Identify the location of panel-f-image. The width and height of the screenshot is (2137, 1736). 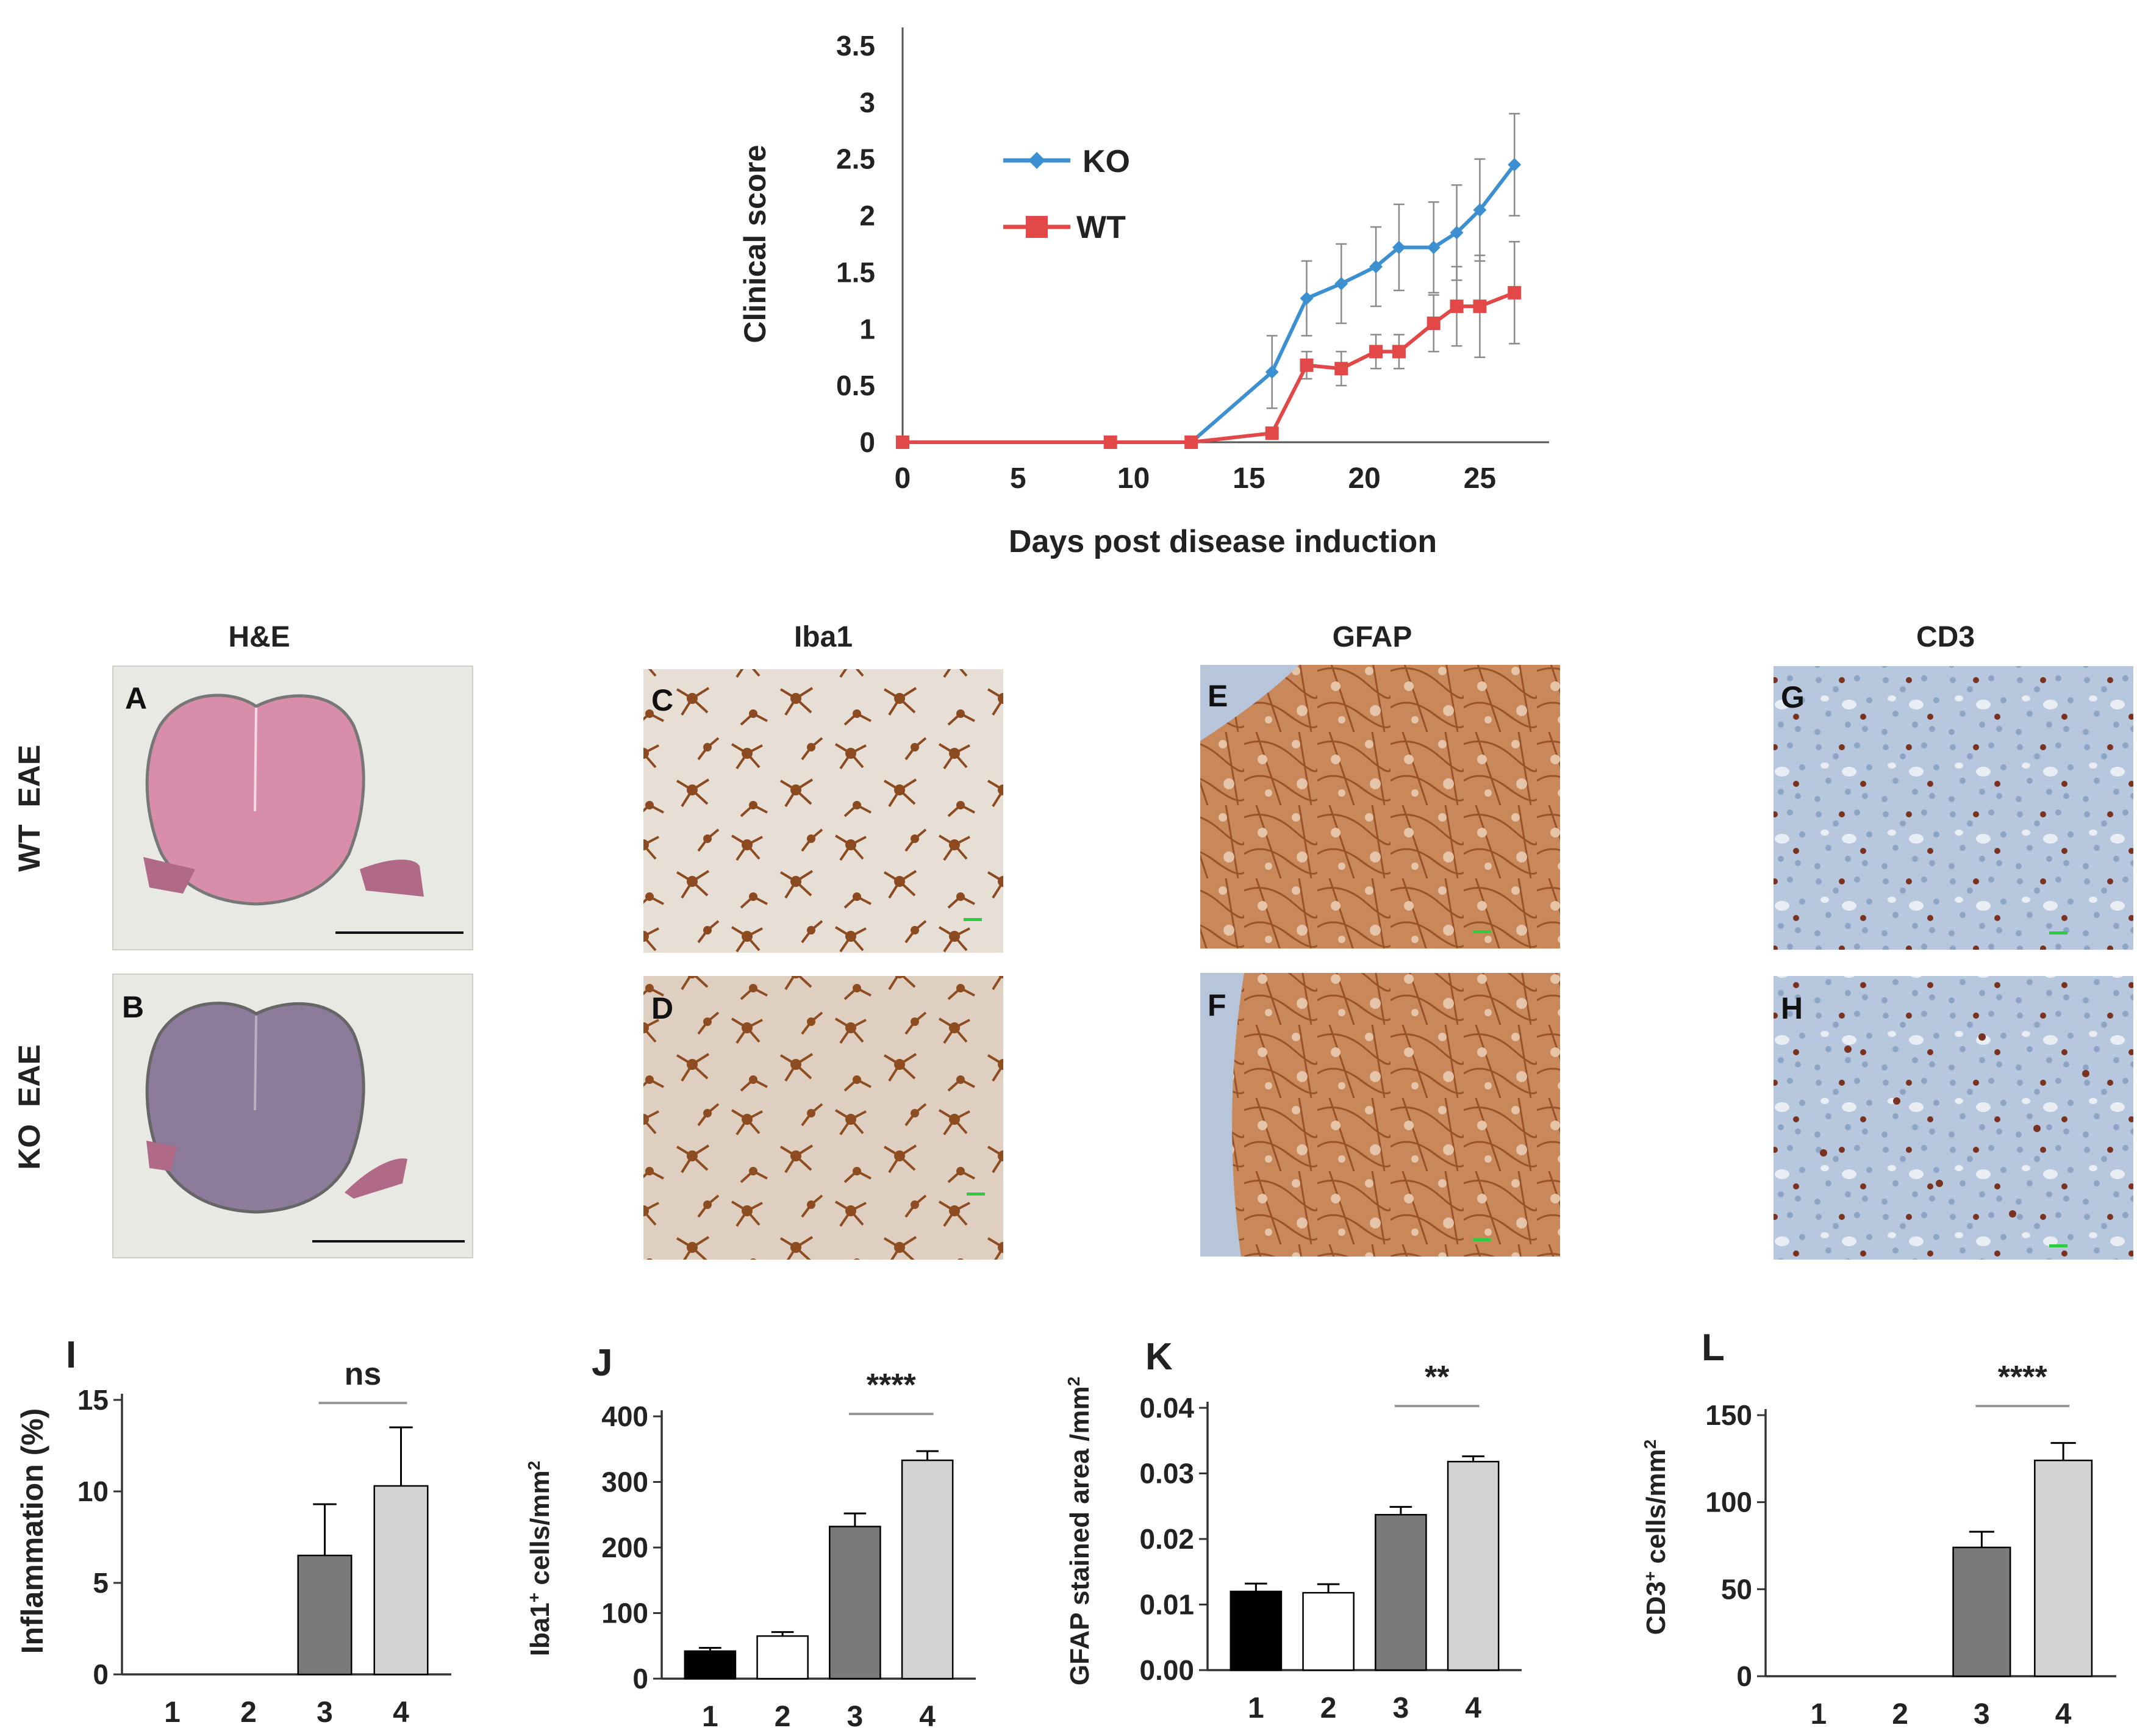
(1380, 1115).